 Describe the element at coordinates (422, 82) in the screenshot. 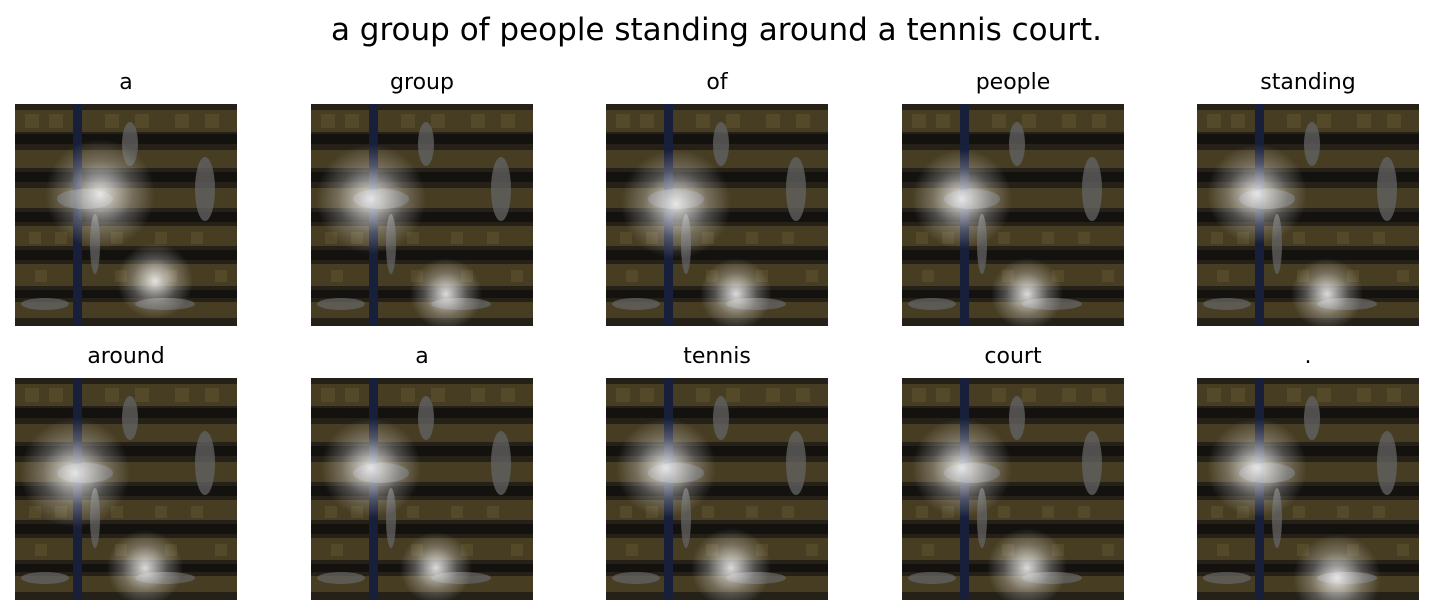

I see `panel-word: group` at that location.